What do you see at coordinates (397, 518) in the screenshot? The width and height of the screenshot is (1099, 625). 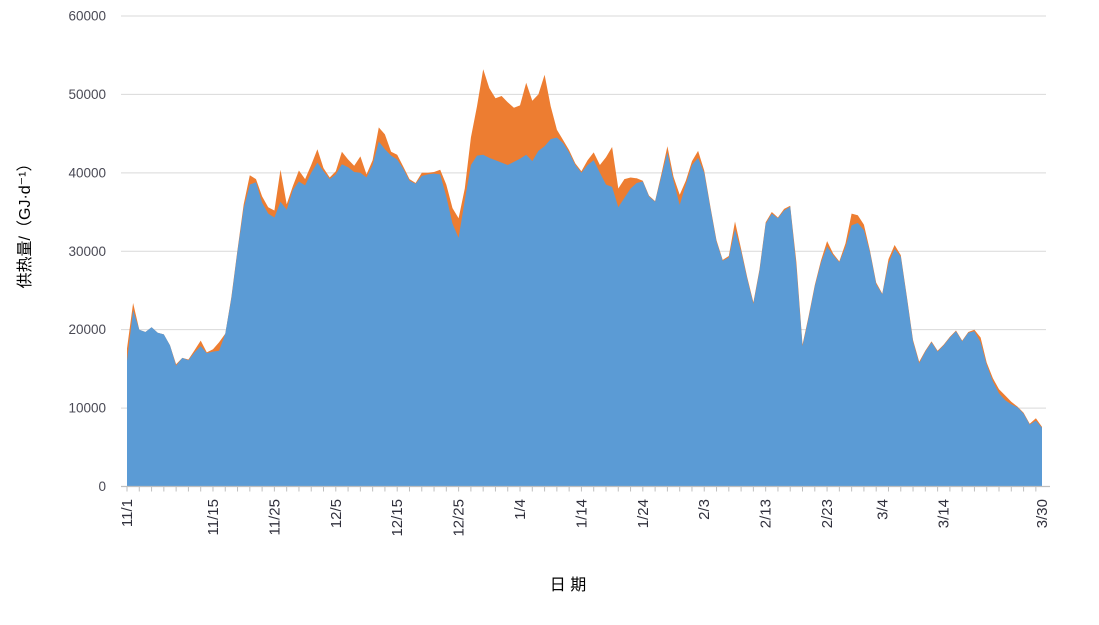 I see `x-tick-label: 12/15` at bounding box center [397, 518].